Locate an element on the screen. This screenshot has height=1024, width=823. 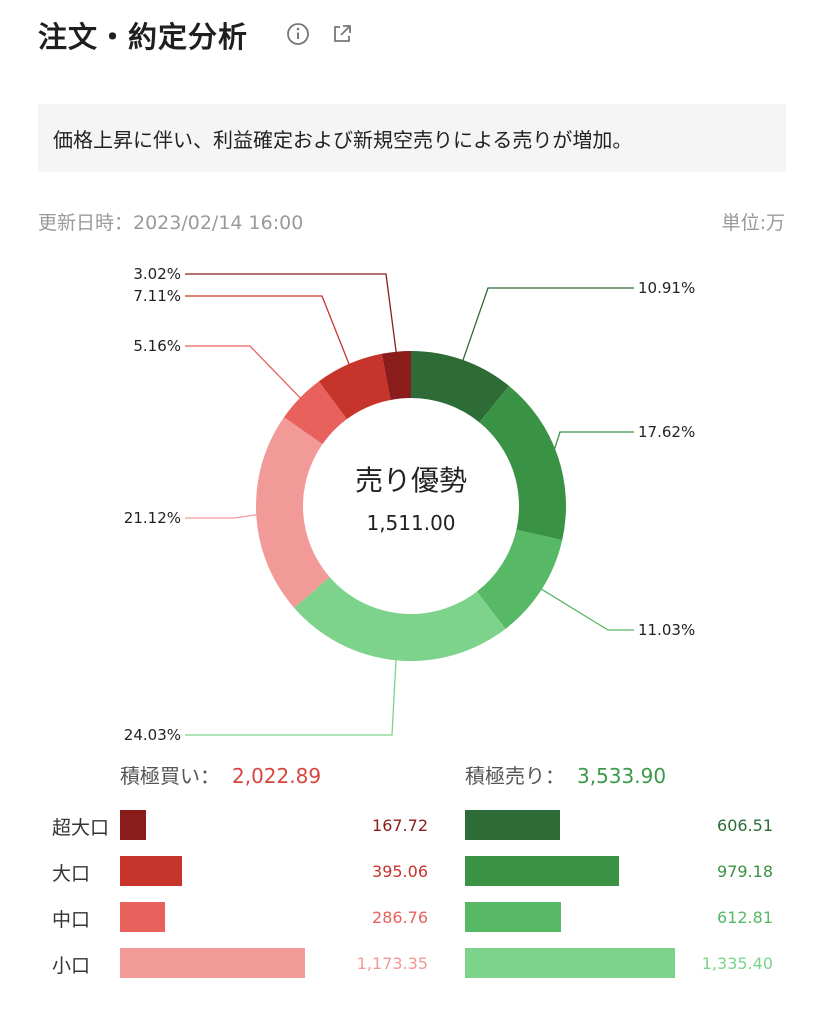
sell-total-label: 積極売り： is located at coordinates (515, 776).